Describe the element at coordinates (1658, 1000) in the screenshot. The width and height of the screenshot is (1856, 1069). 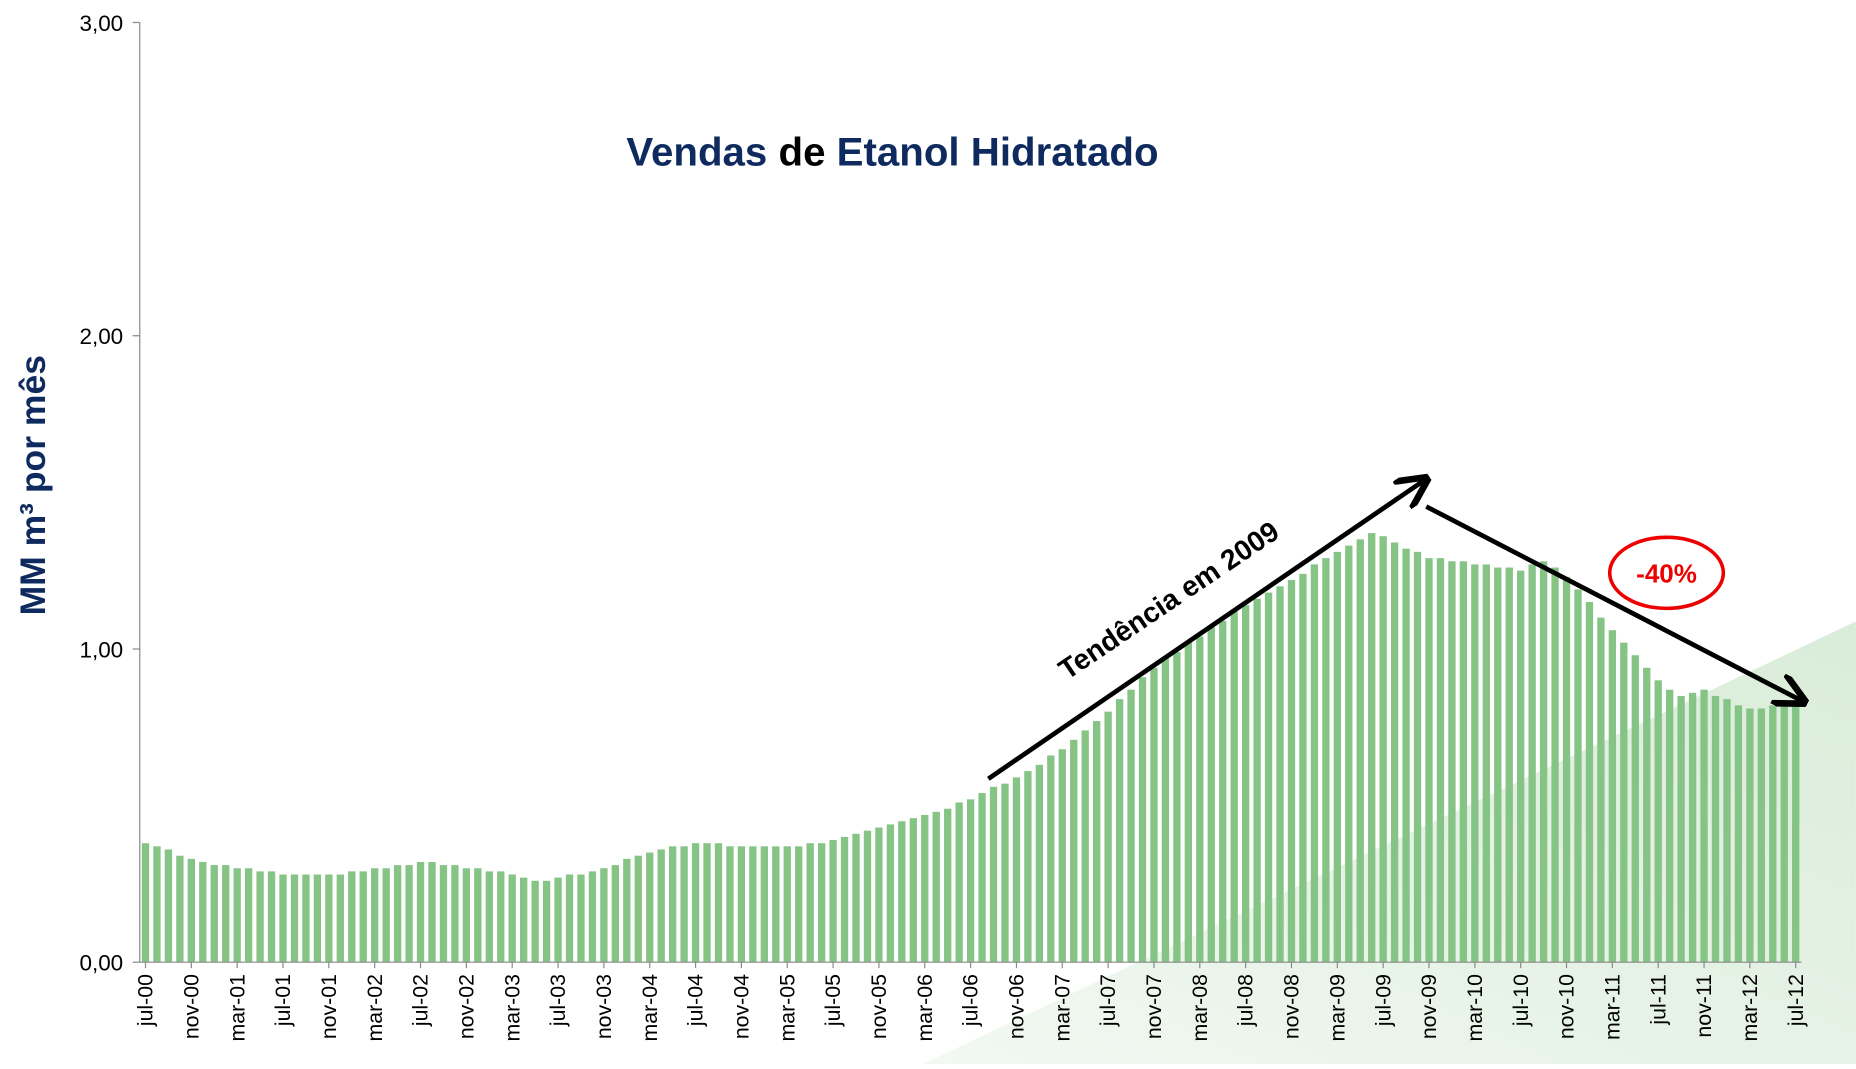
I see `x-tick-label: jul-11` at that location.